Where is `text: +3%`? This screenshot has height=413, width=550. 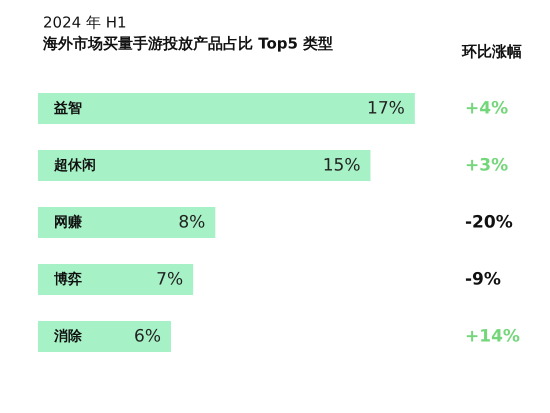
text: +3% is located at coordinates (486, 166).